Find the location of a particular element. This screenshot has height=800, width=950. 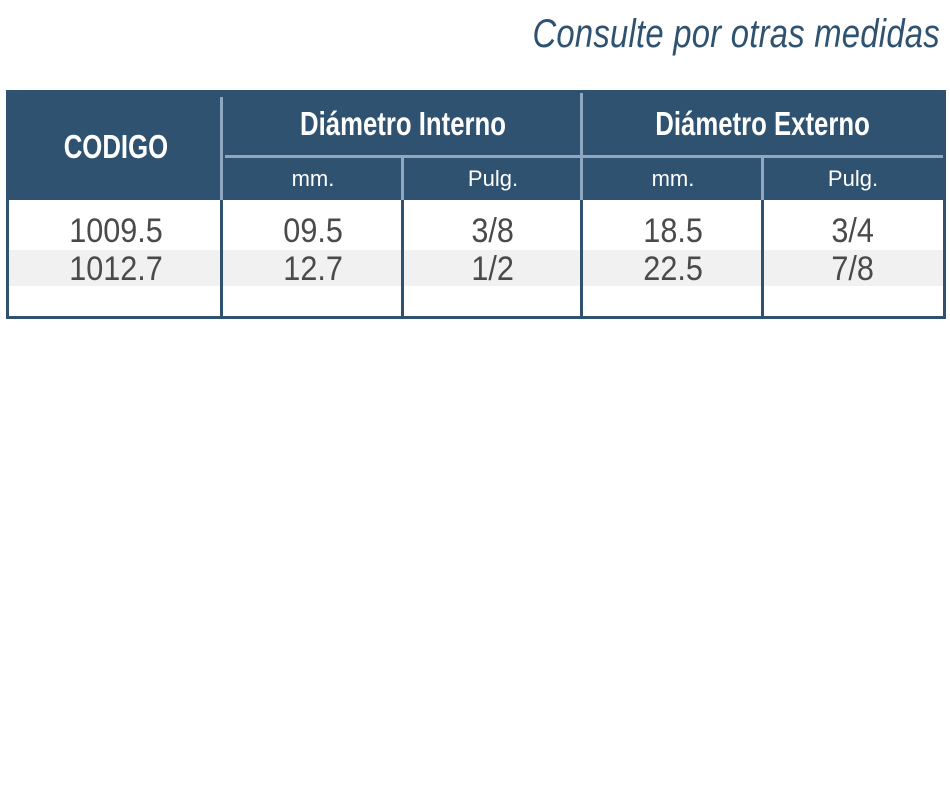

header-diametro-interno: Diámetro Interno is located at coordinates (403, 123).